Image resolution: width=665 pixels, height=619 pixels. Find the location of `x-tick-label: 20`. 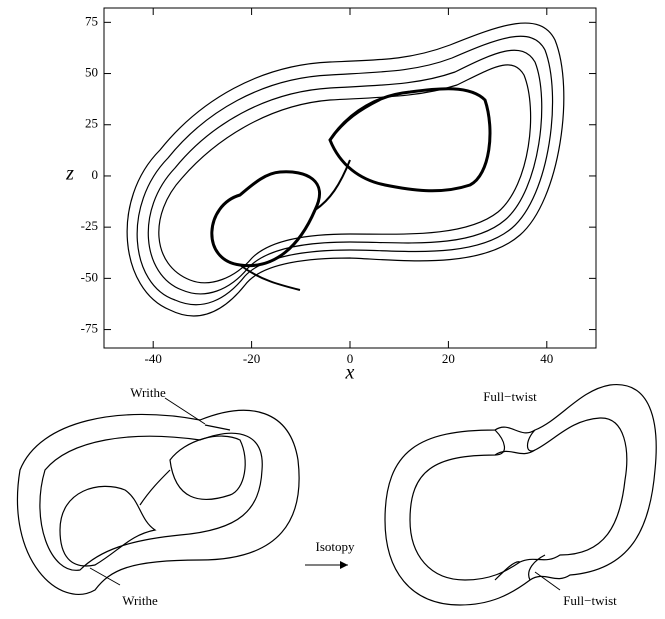

x-tick-label: 20 is located at coordinates (448, 358).